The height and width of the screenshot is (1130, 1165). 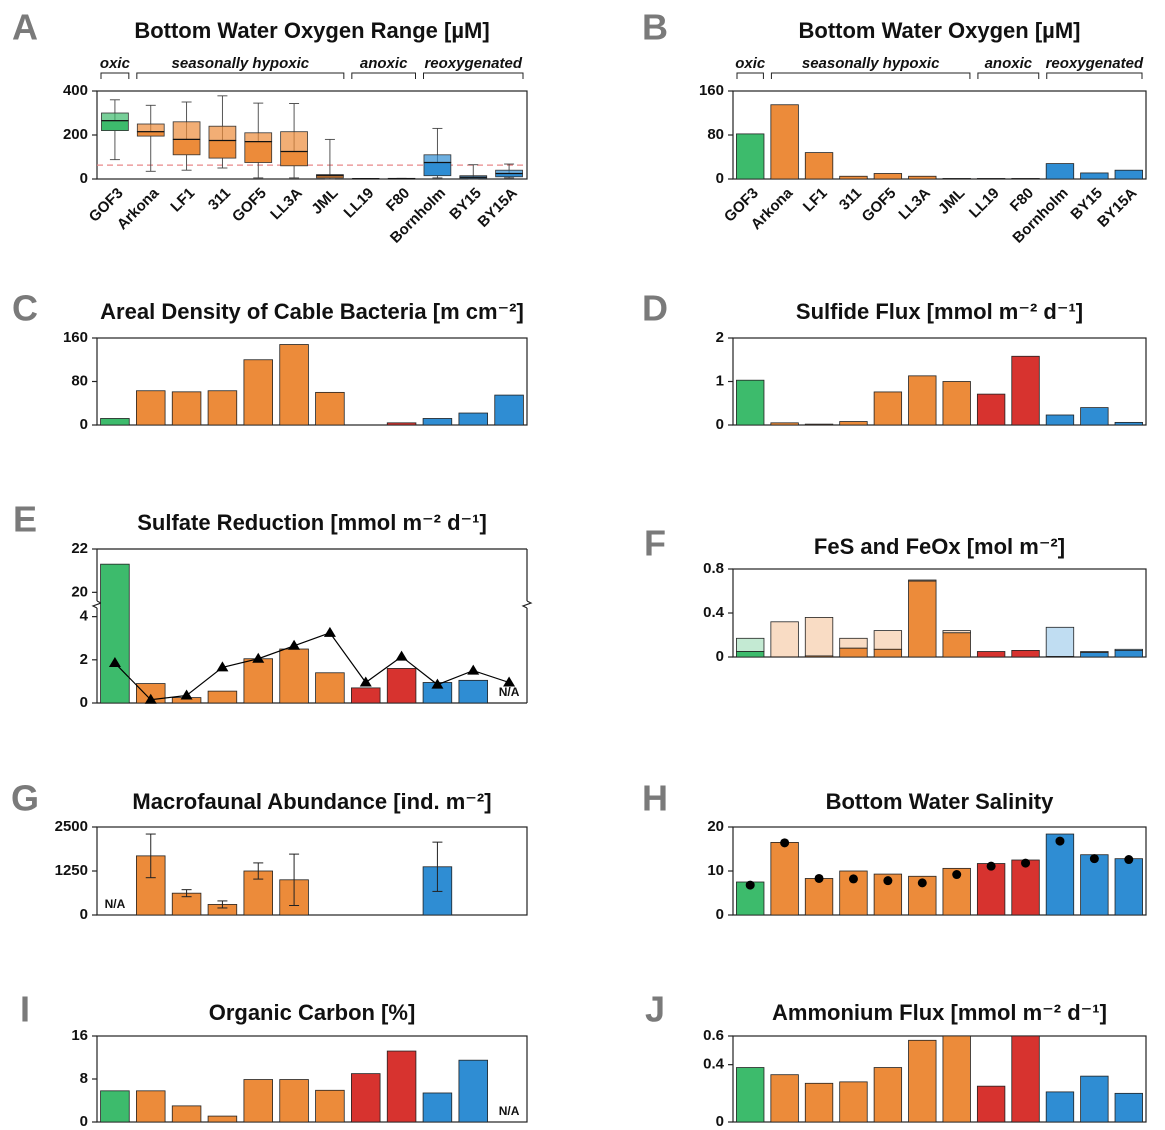 I want to click on chart-title: Bottom Water Salinity, so click(x=940, y=801).